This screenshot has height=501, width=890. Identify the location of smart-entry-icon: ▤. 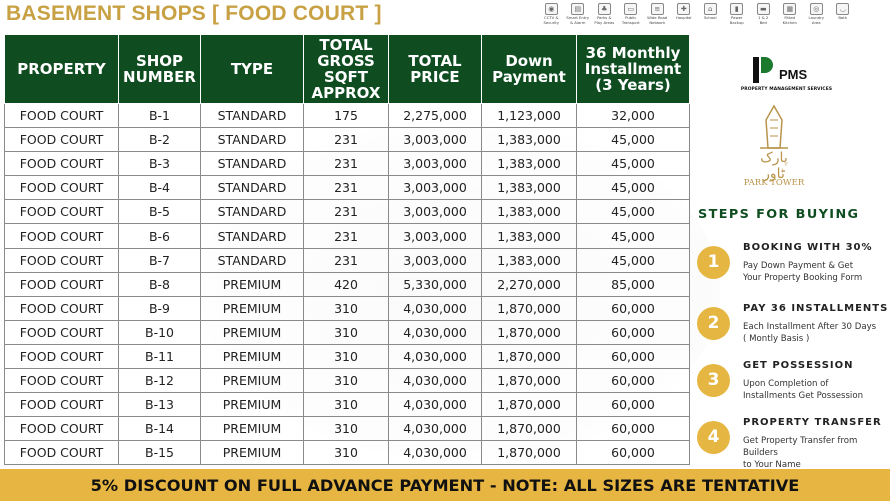
(578, 9).